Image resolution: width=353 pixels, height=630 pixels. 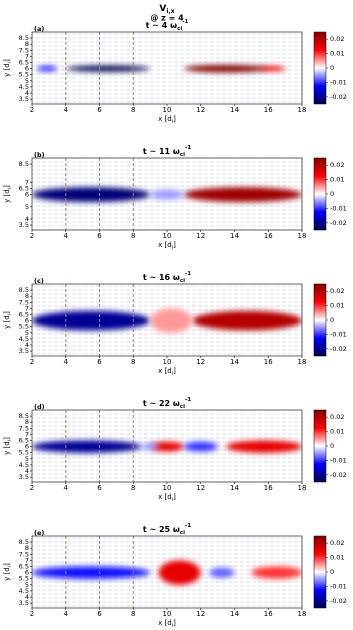 What do you see at coordinates (302, 110) in the screenshot?
I see `x-tick-label: 18` at bounding box center [302, 110].